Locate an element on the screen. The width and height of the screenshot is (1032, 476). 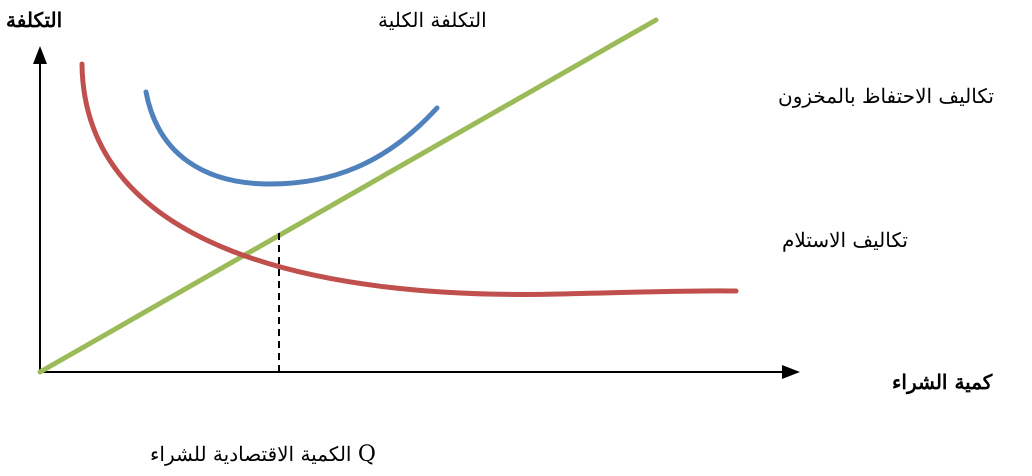
x-axis-label: كمية الشراء is located at coordinates (942, 382).